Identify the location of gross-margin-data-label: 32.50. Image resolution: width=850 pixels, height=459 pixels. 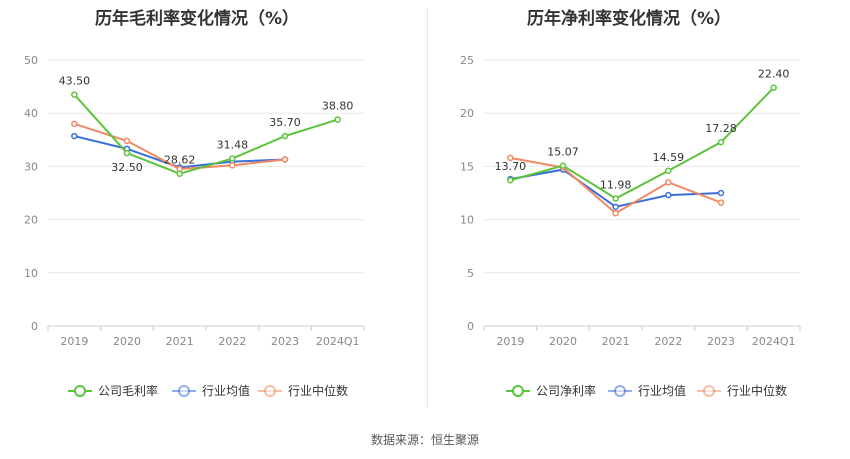
(127, 167).